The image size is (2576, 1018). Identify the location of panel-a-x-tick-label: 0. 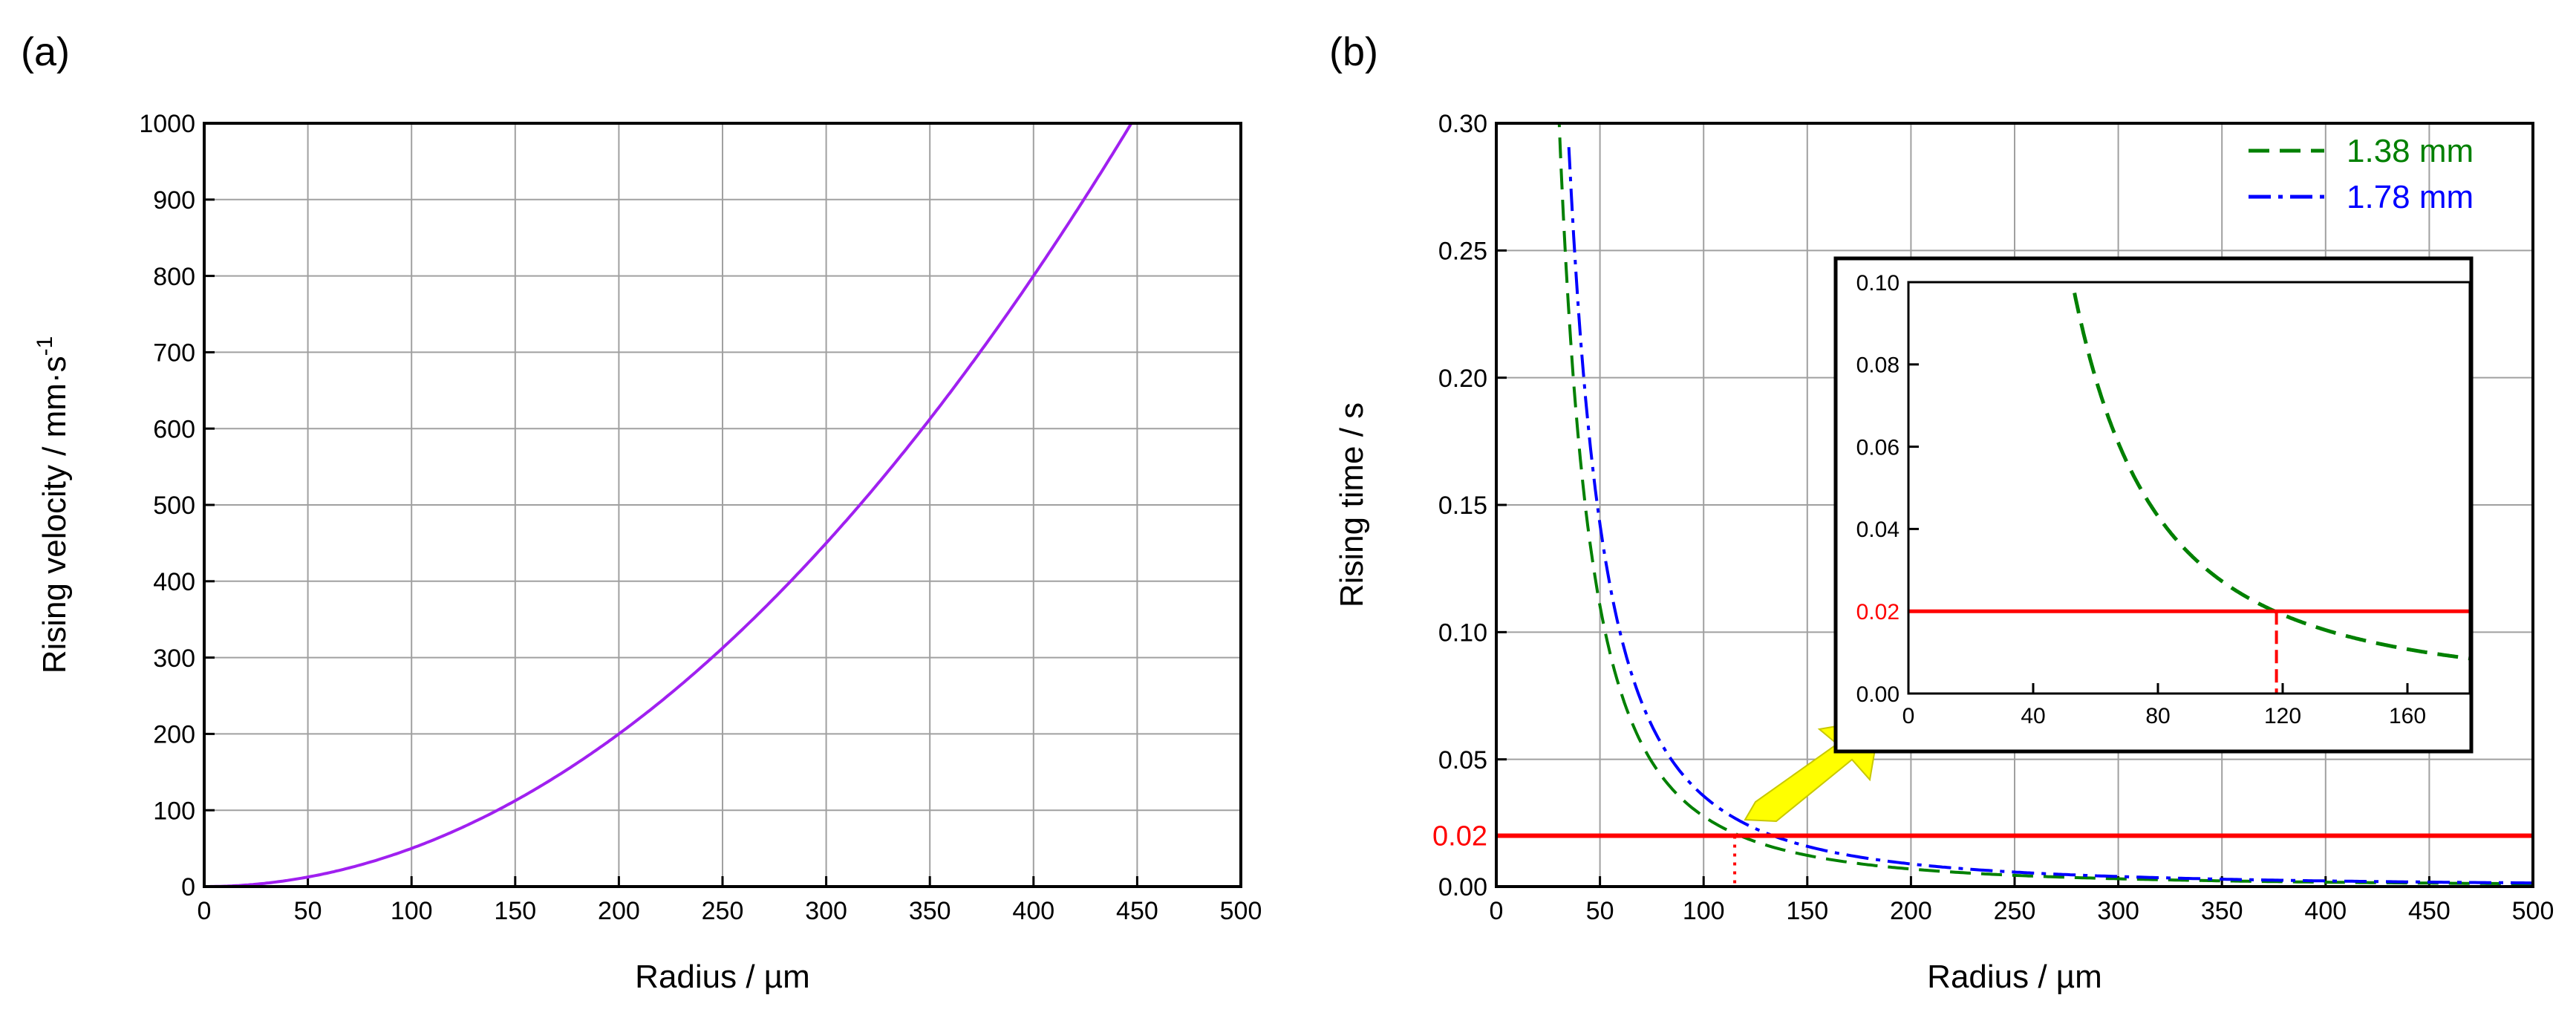
(205, 911).